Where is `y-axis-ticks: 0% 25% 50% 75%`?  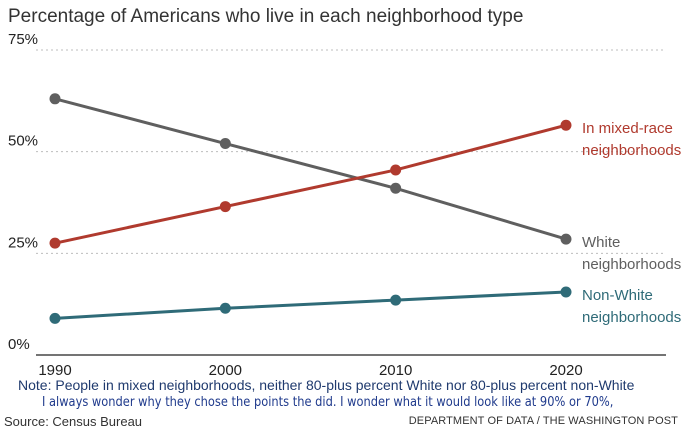
y-axis-ticks: 0% 25% 50% 75% is located at coordinates (23, 192).